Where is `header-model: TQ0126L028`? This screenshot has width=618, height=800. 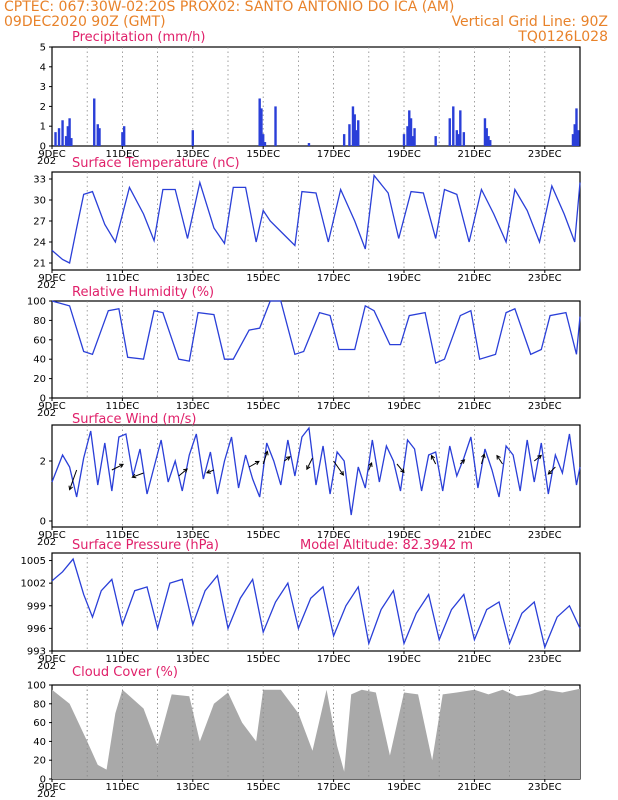
header-model: TQ0126L028 is located at coordinates (562, 37).